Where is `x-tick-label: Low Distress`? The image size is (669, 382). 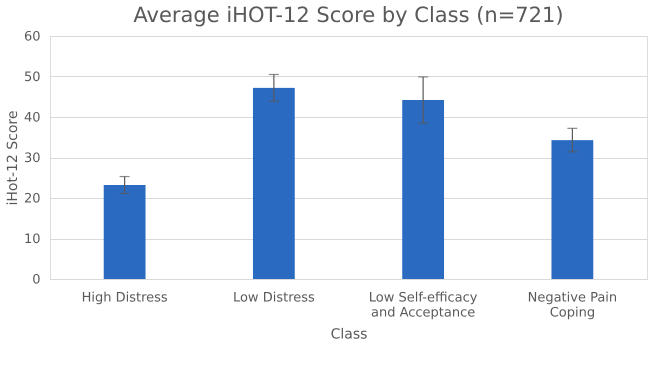 x-tick-label: Low Distress is located at coordinates (274, 298).